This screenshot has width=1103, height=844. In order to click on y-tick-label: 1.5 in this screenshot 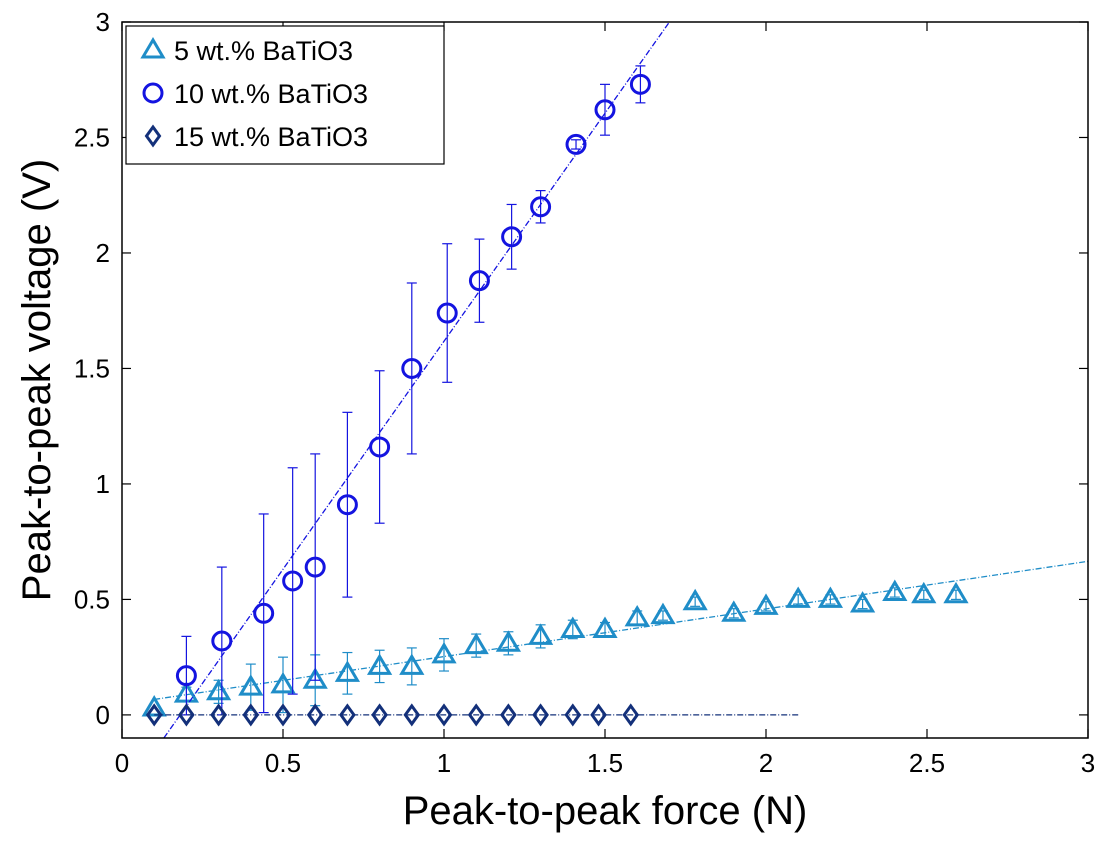, I will do `click(92, 368)`.